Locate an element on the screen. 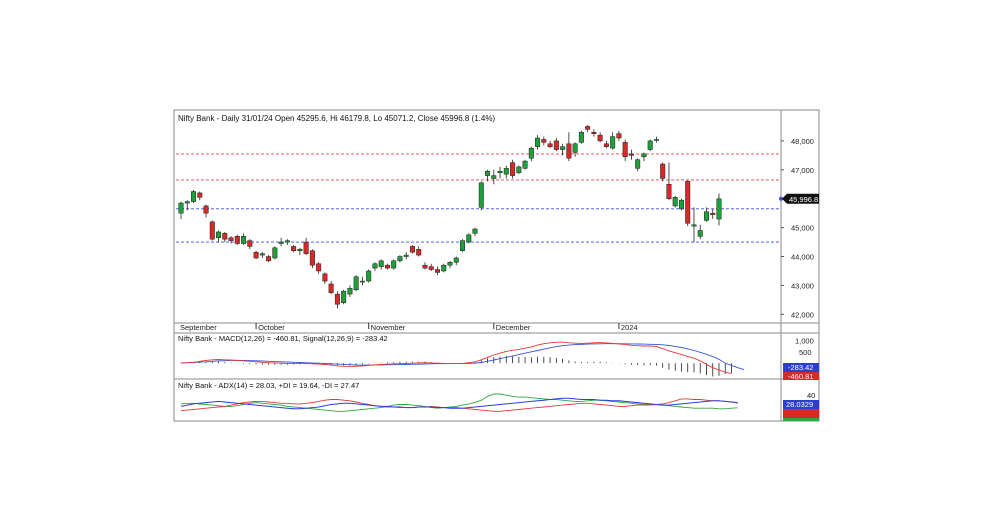 The height and width of the screenshot is (532, 990). adx-badge-label: 28.0329 is located at coordinates (799, 404).